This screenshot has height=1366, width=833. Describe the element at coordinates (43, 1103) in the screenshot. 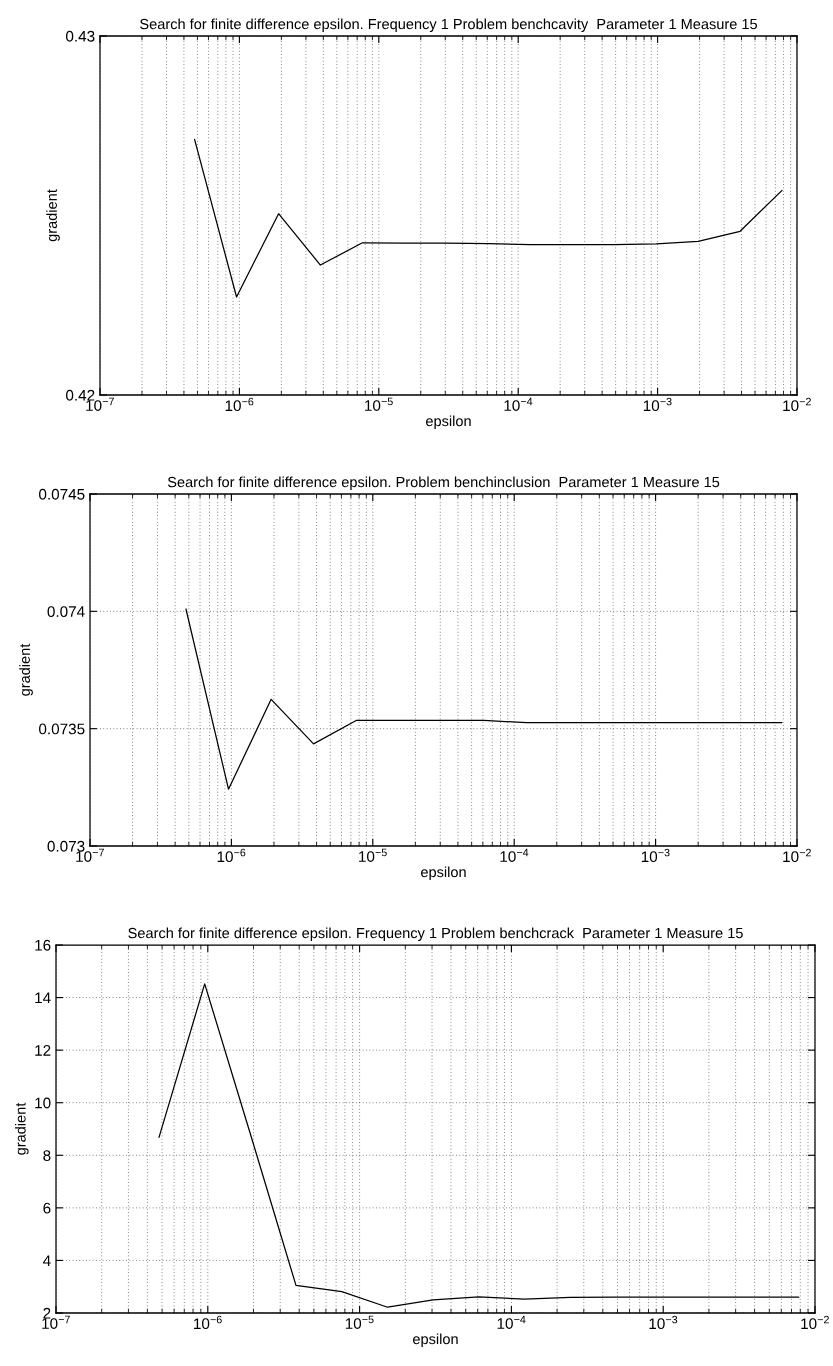

I see `y-tick-label: 10` at that location.